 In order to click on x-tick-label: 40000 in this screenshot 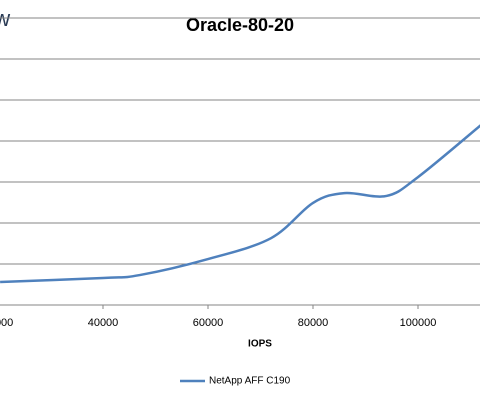, I will do `click(103, 323)`.